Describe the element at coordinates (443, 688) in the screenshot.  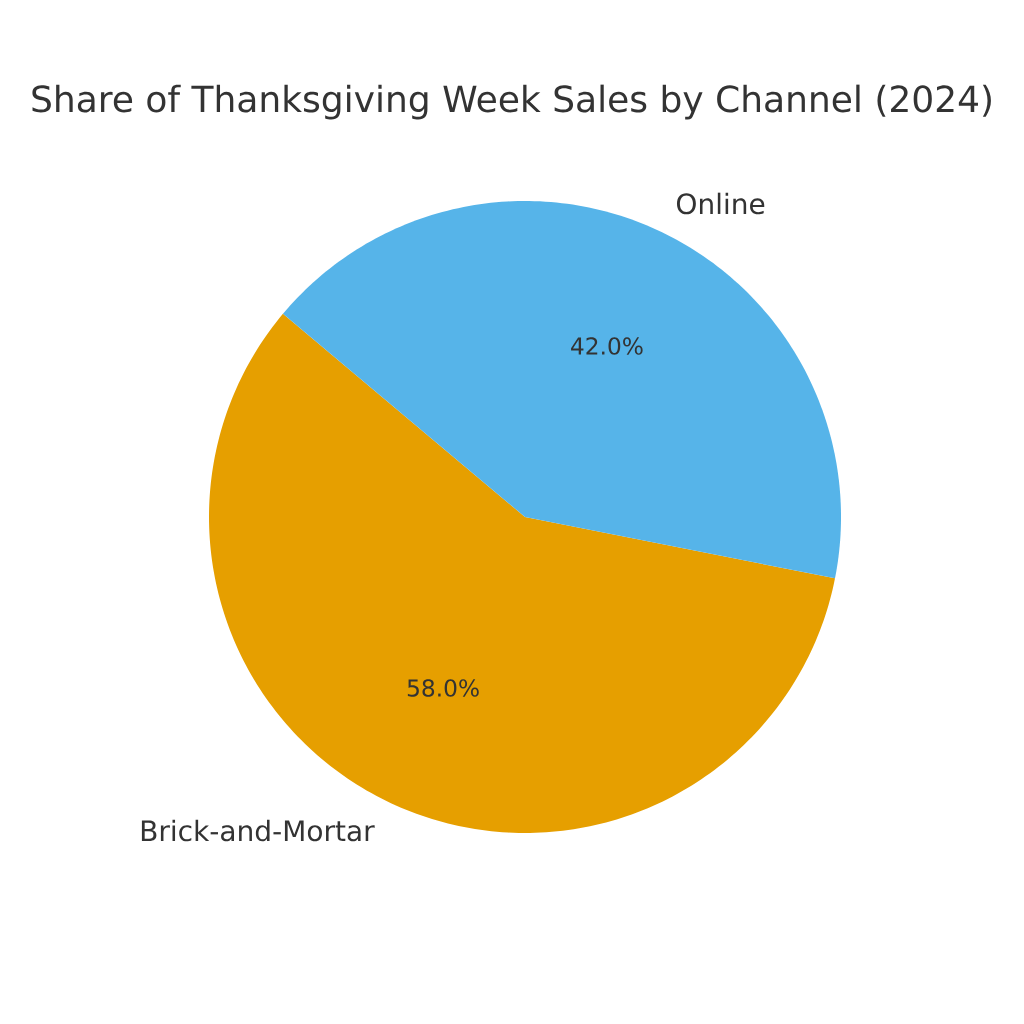
I see `data-label: 58.0%` at that location.